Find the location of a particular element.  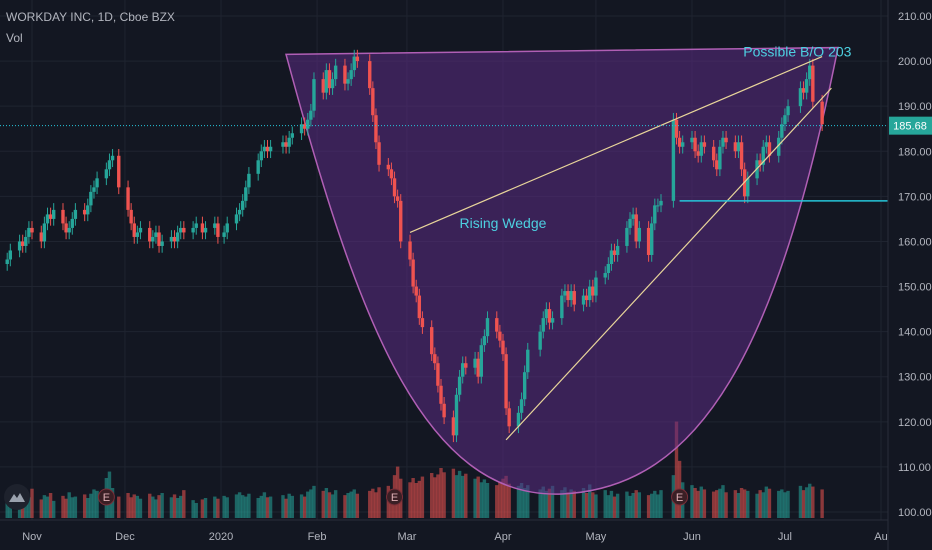

time-axis: Nov Dec 2020 Feb Mar Apr May Jun Jul Au is located at coordinates (444, 531).